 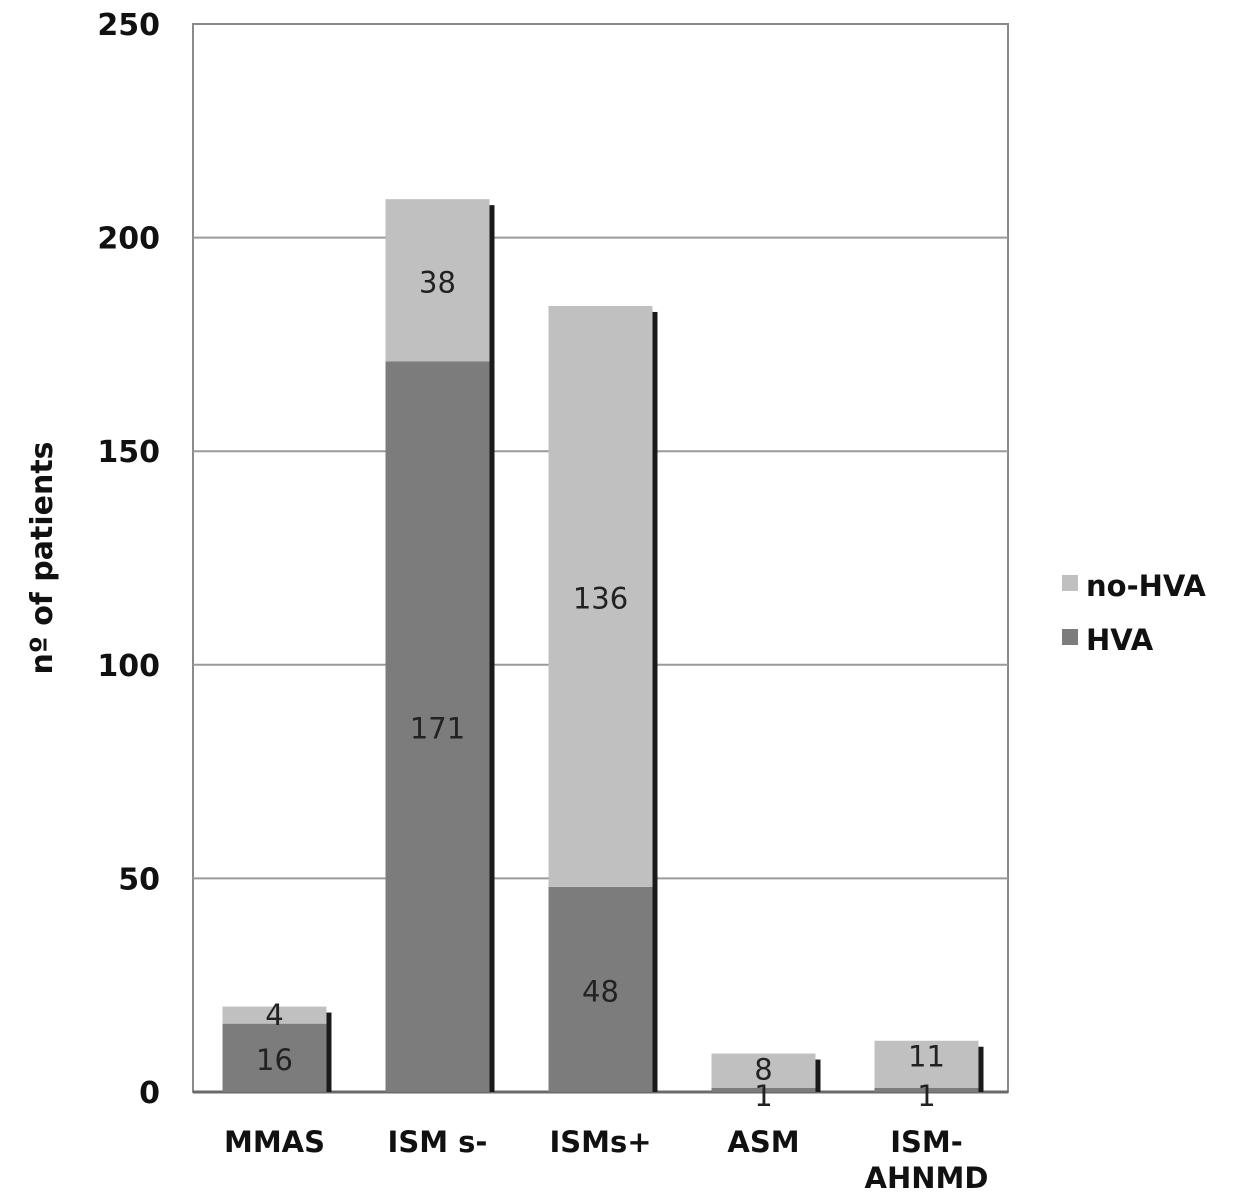 I want to click on x-category-label: ASM, so click(x=763, y=1142).